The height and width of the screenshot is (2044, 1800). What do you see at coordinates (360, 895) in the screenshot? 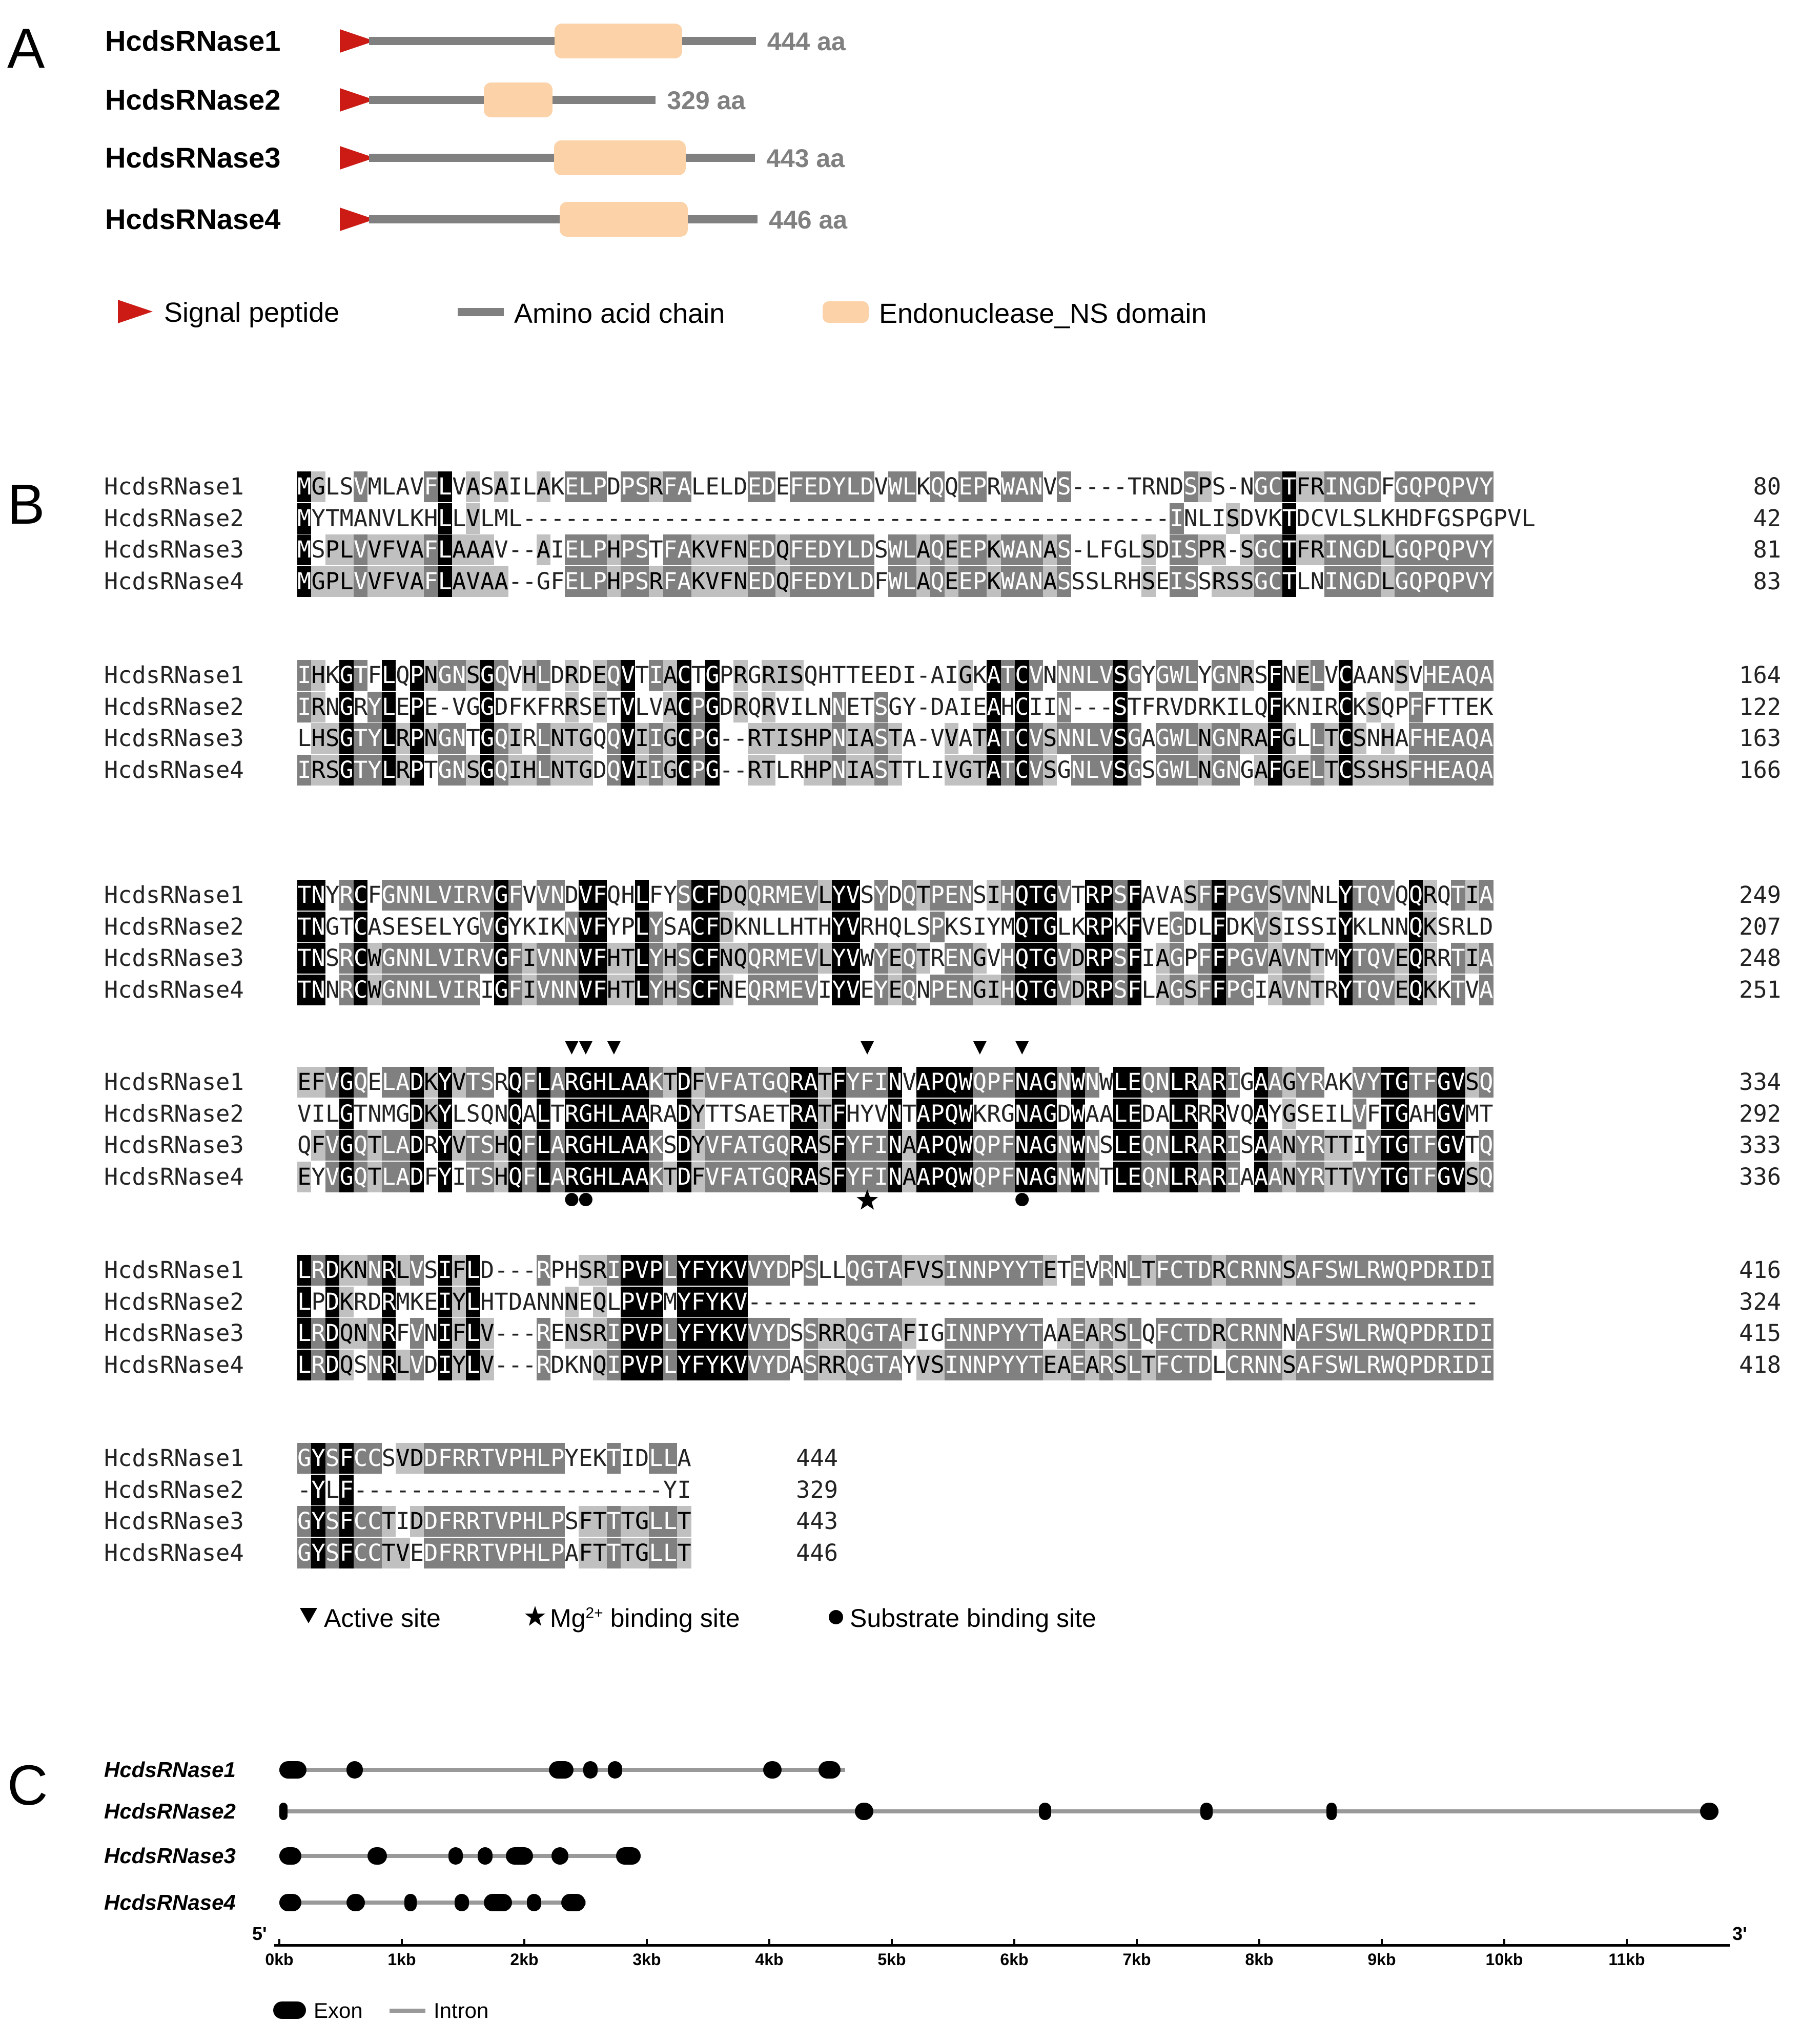
I see `residue: C` at bounding box center [360, 895].